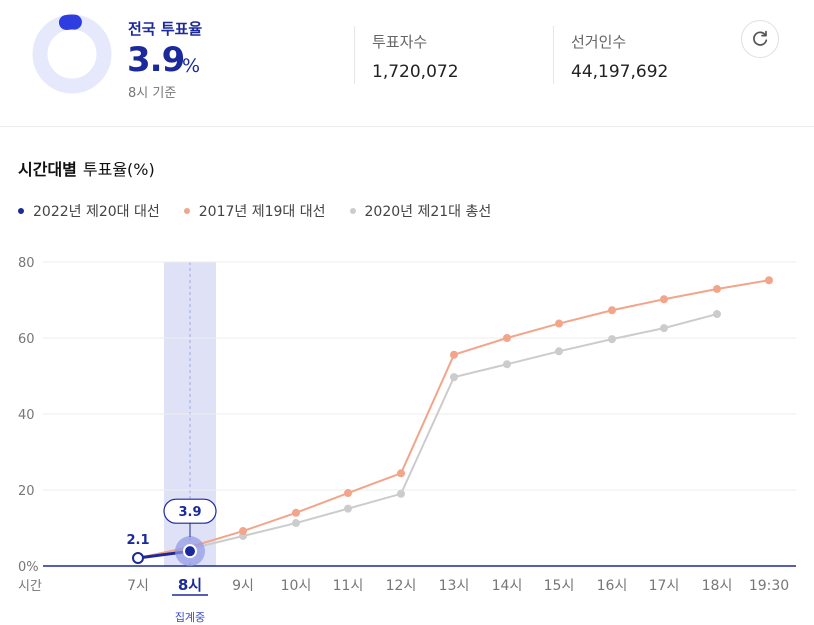 Image resolution: width=814 pixels, height=625 pixels. I want to click on voters-value: 1,720,072, so click(415, 72).